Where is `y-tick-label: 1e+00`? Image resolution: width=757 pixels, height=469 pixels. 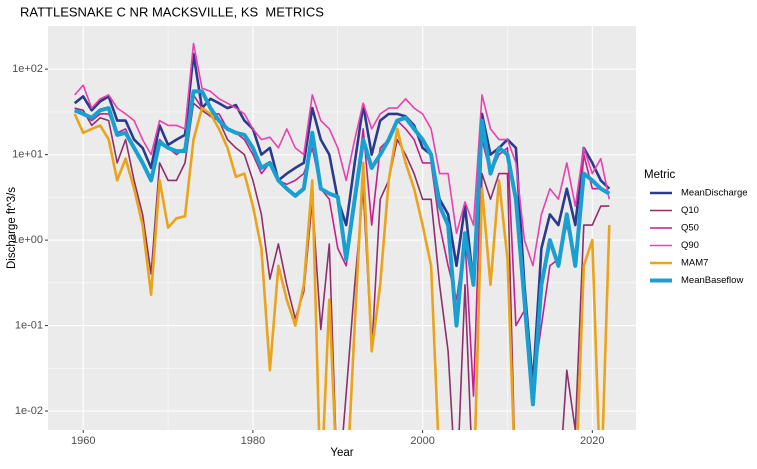
y-tick-label: 1e+00 is located at coordinates (27, 240).